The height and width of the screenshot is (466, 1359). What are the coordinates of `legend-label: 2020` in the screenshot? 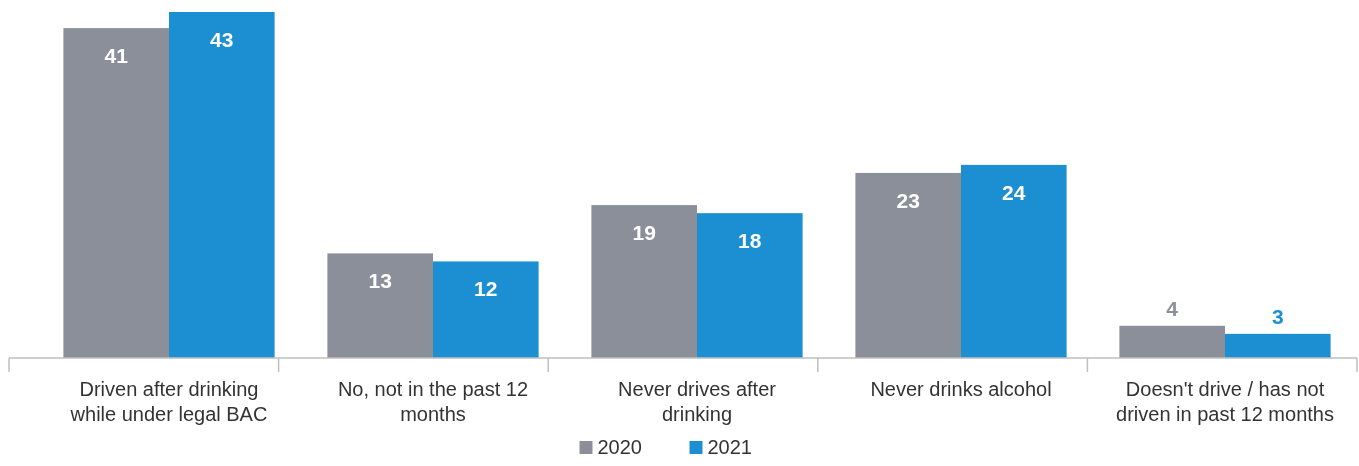 It's located at (619, 447).